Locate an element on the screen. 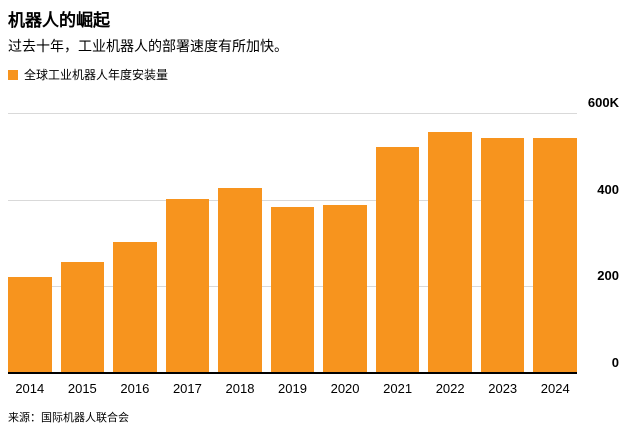  bar-2014 is located at coordinates (30, 324).